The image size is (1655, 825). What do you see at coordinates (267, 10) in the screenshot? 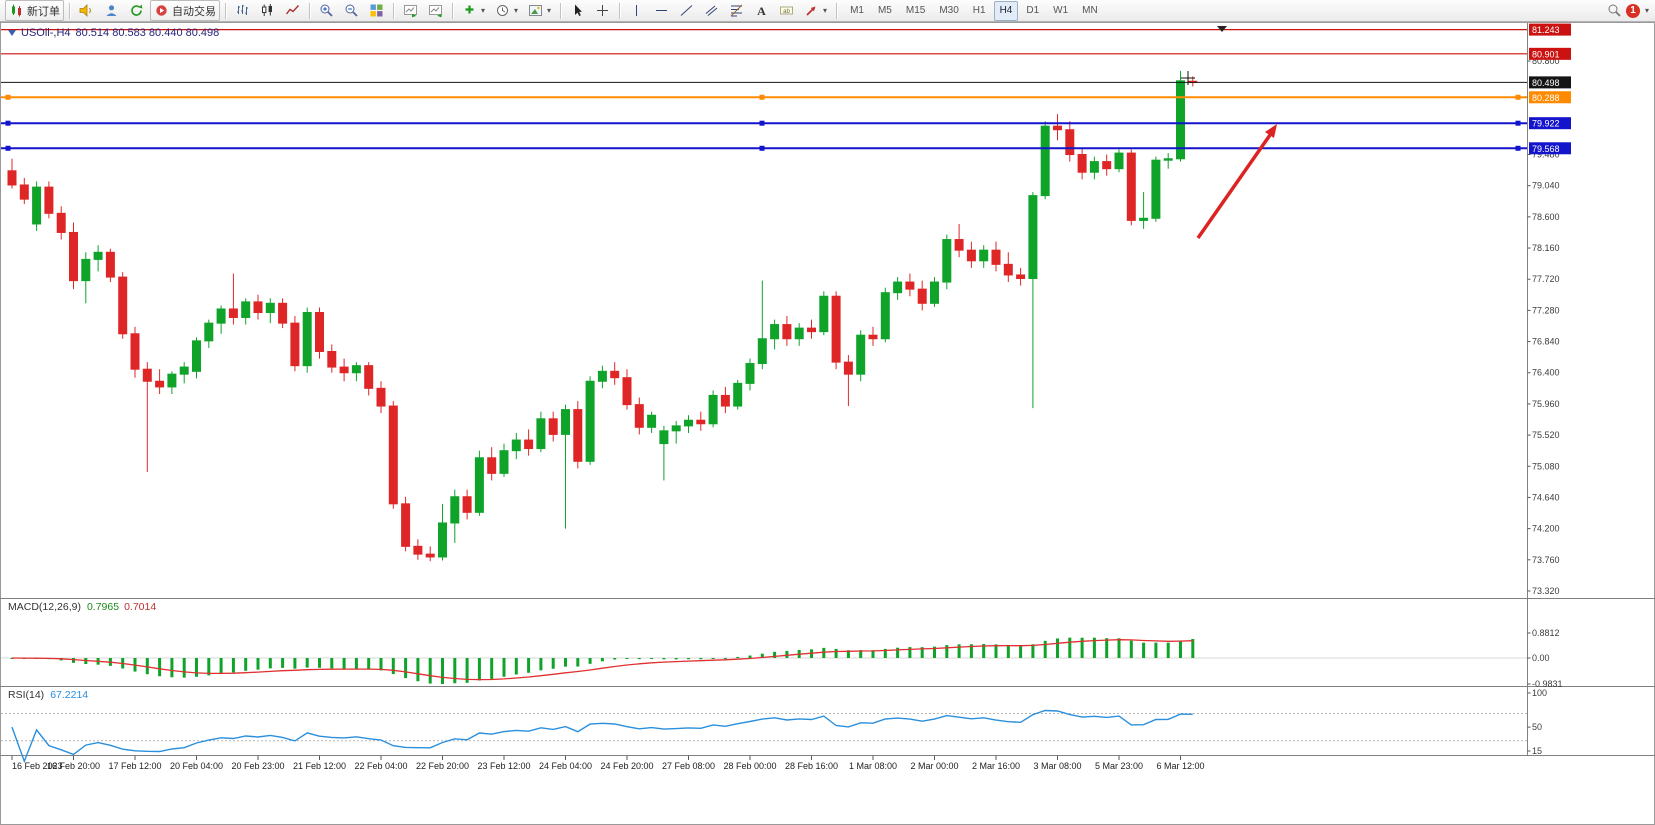
I see `candlestick-mode-button` at bounding box center [267, 10].